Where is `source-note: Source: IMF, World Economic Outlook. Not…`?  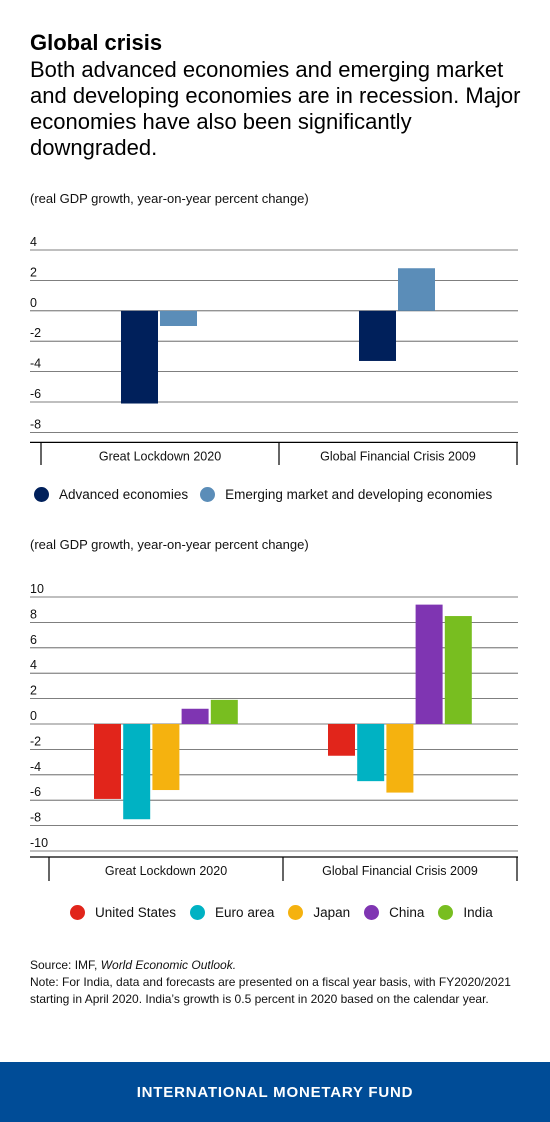 source-note: Source: IMF, World Economic Outlook. Not… is located at coordinates (277, 982).